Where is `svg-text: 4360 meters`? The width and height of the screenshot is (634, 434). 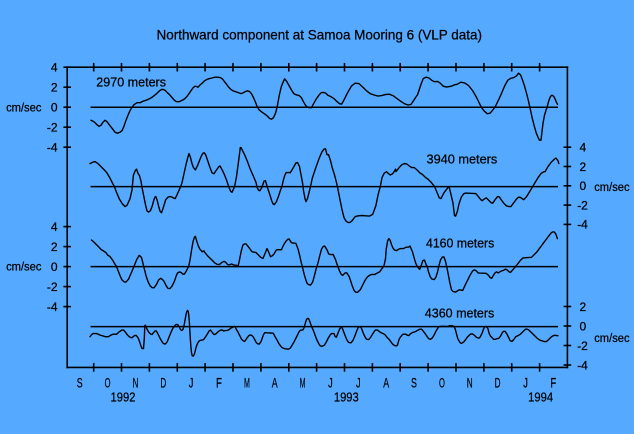
svg-text: 4360 meters is located at coordinates (460, 312).